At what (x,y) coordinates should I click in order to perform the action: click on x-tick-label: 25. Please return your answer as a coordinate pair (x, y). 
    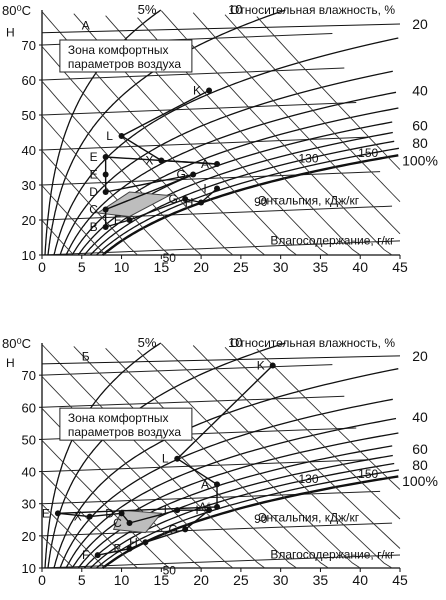
    Looking at the image, I should click on (241, 267).